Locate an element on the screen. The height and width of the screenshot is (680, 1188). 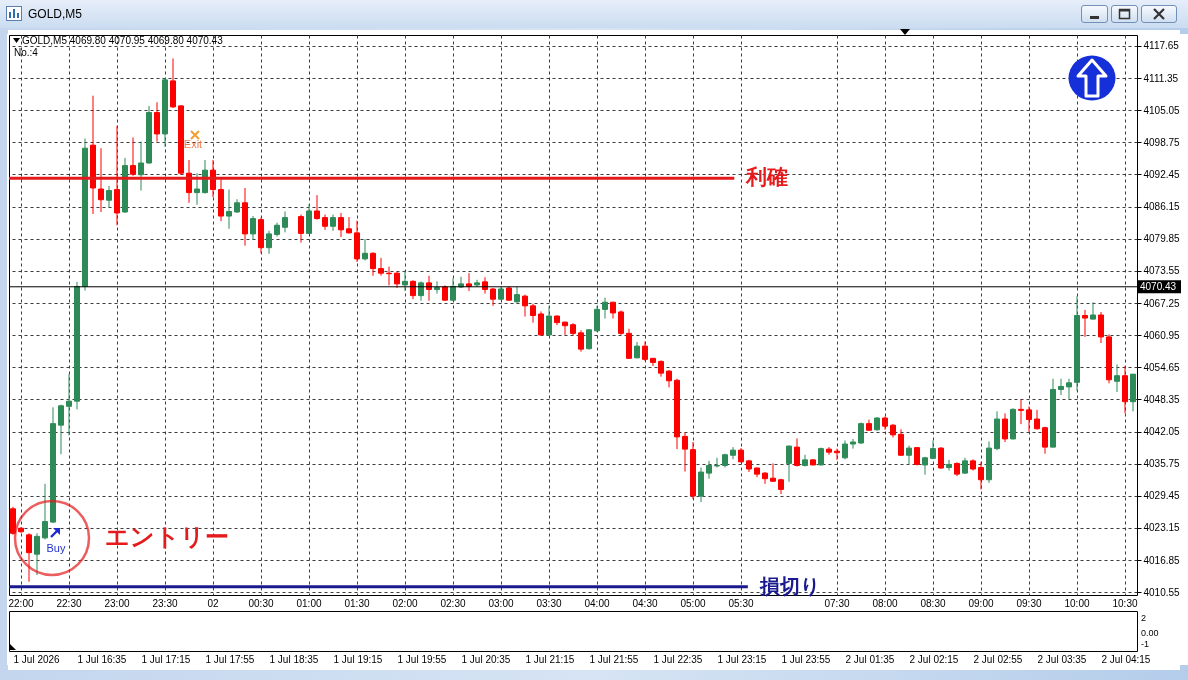
y-tick-label: 4111.35 is located at coordinates (1161, 78).